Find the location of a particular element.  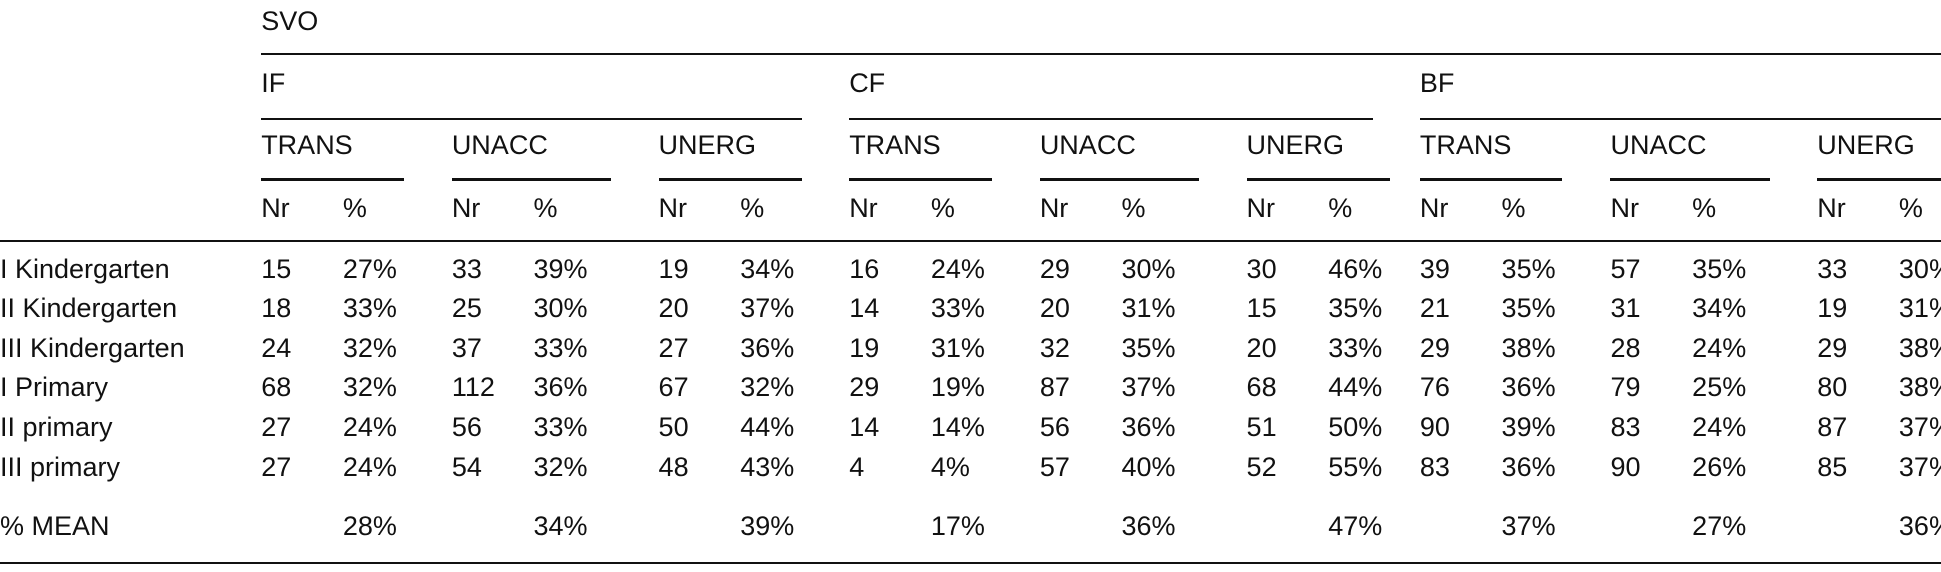

cell: 20 is located at coordinates (1261, 347).